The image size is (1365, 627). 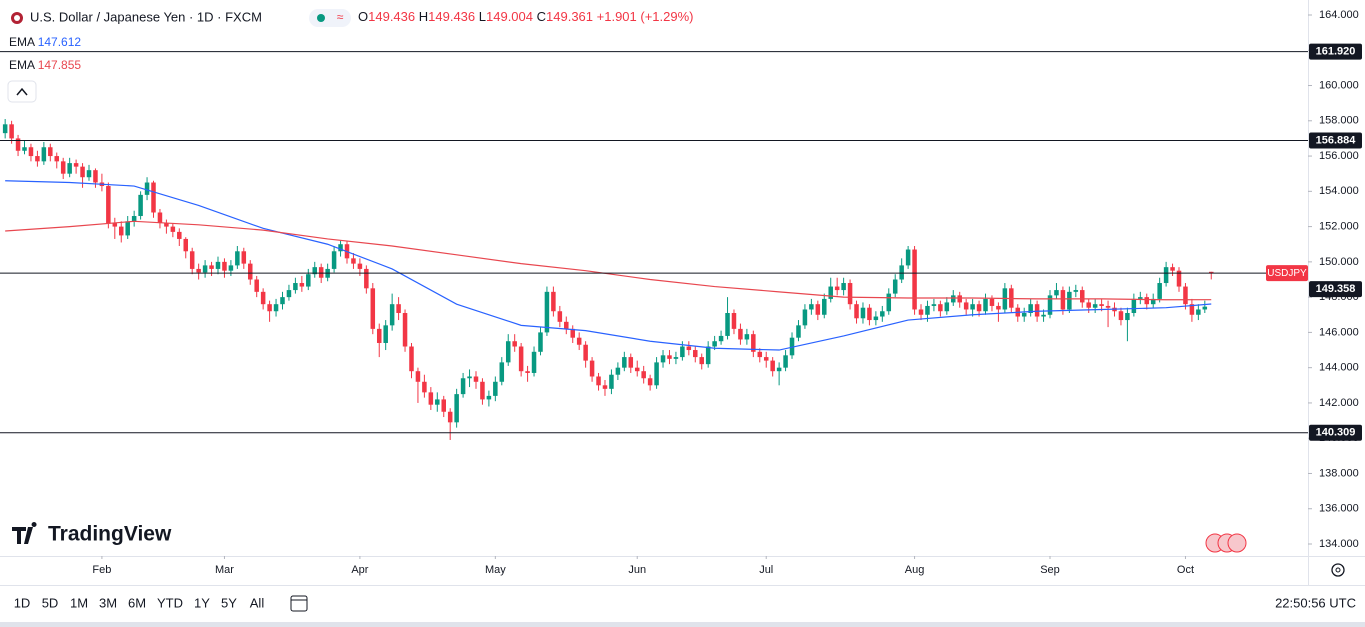 What do you see at coordinates (608, 260) in the screenshot?
I see `ema-line` at bounding box center [608, 260].